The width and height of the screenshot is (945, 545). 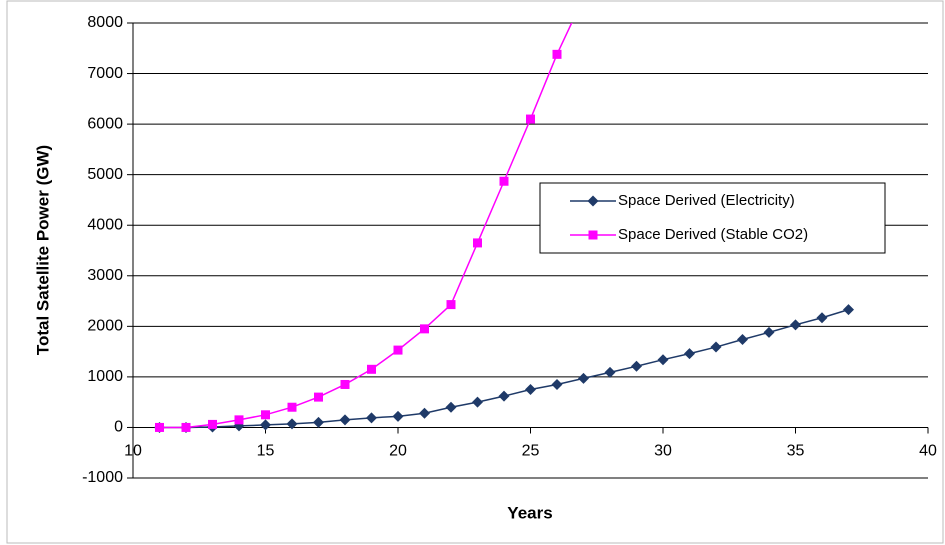 What do you see at coordinates (663, 451) in the screenshot?
I see `x-tick-label: 30` at bounding box center [663, 451].